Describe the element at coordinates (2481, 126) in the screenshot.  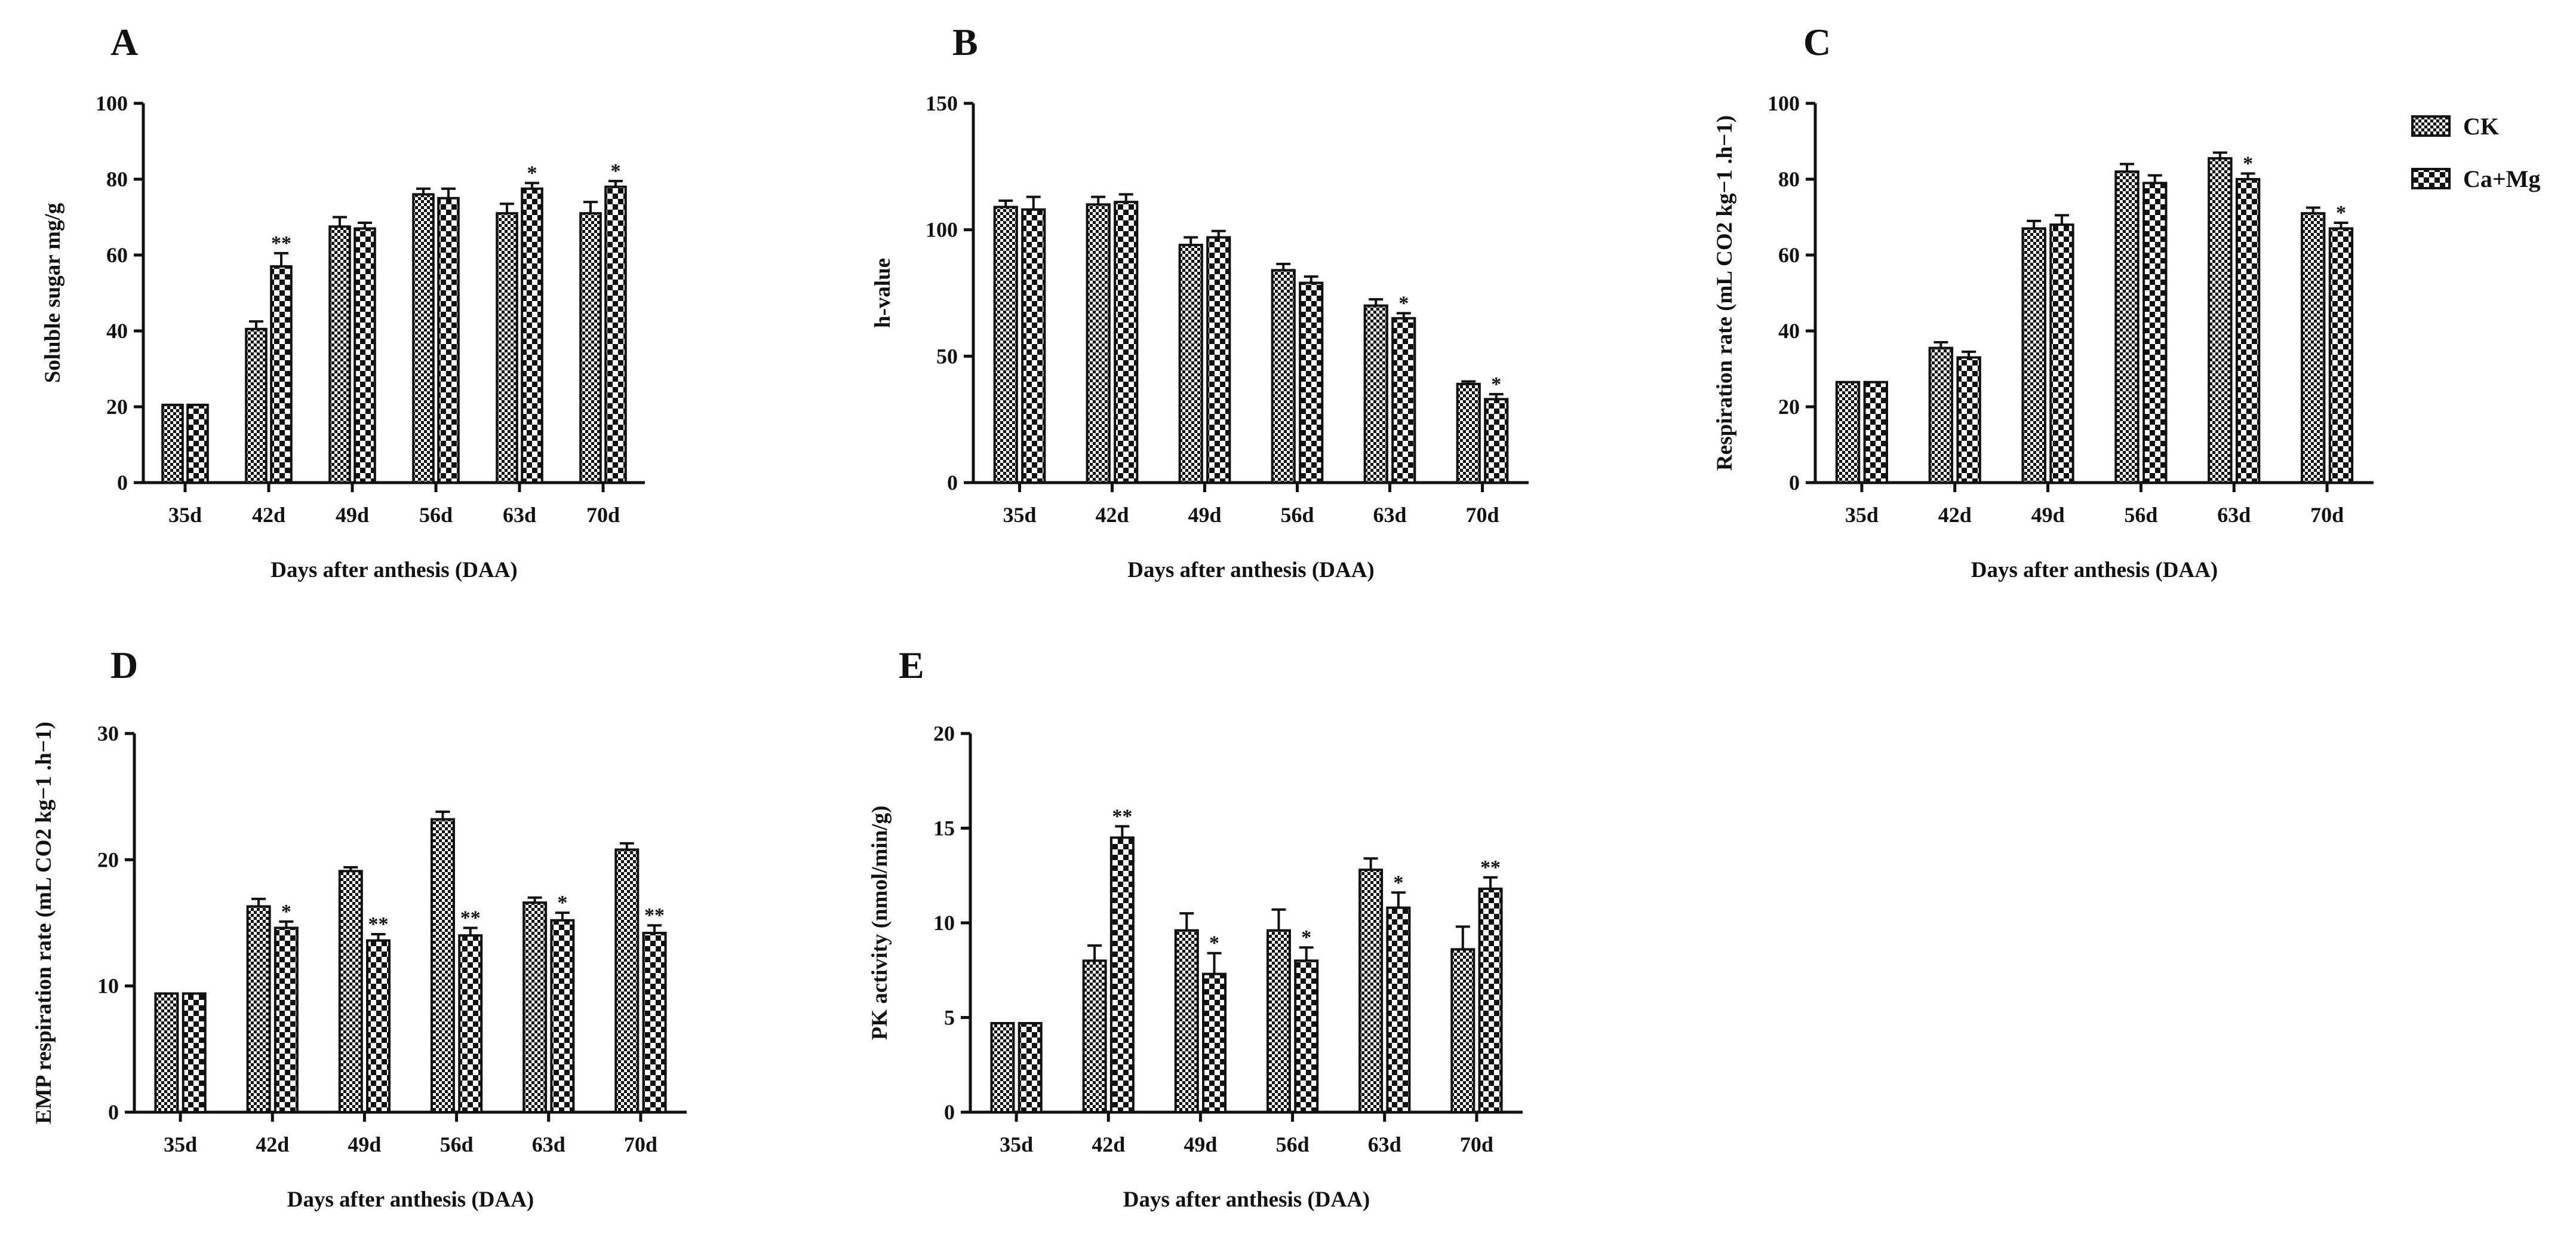
I see `legend-label: CK` at that location.